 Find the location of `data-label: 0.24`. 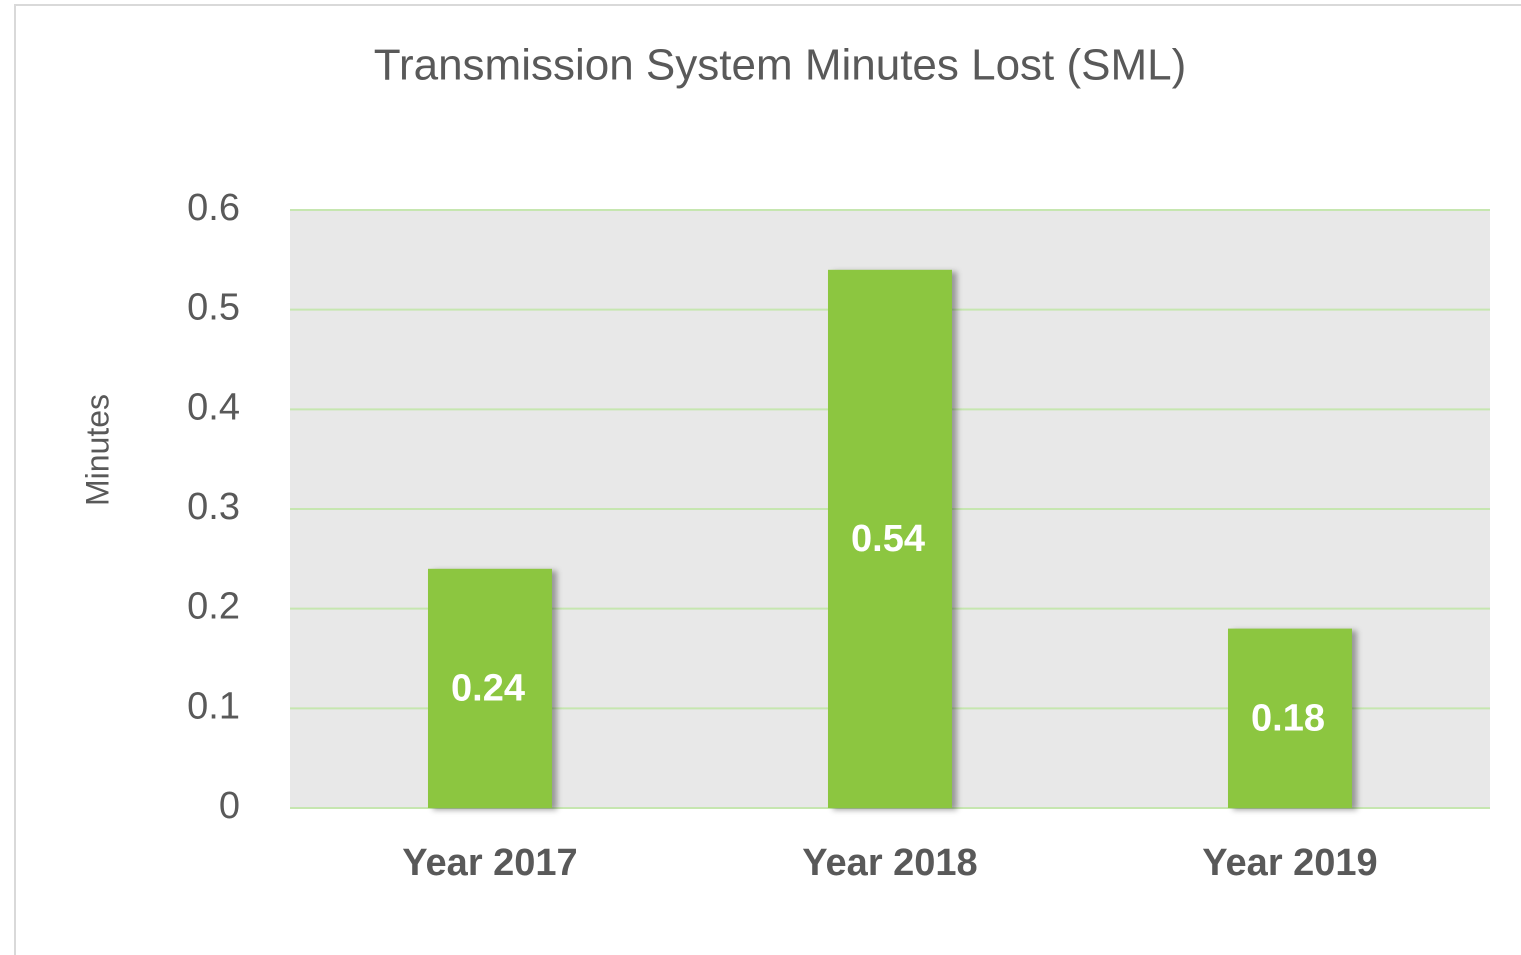

data-label: 0.24 is located at coordinates (488, 688).